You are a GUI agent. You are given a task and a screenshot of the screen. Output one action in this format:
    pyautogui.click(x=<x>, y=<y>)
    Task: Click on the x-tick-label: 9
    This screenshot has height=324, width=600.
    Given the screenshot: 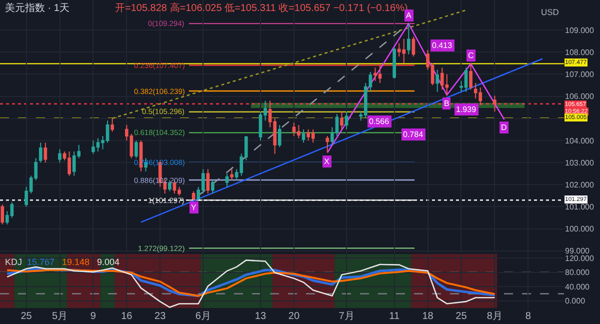 What is the action you would take?
    pyautogui.click(x=93, y=316)
    